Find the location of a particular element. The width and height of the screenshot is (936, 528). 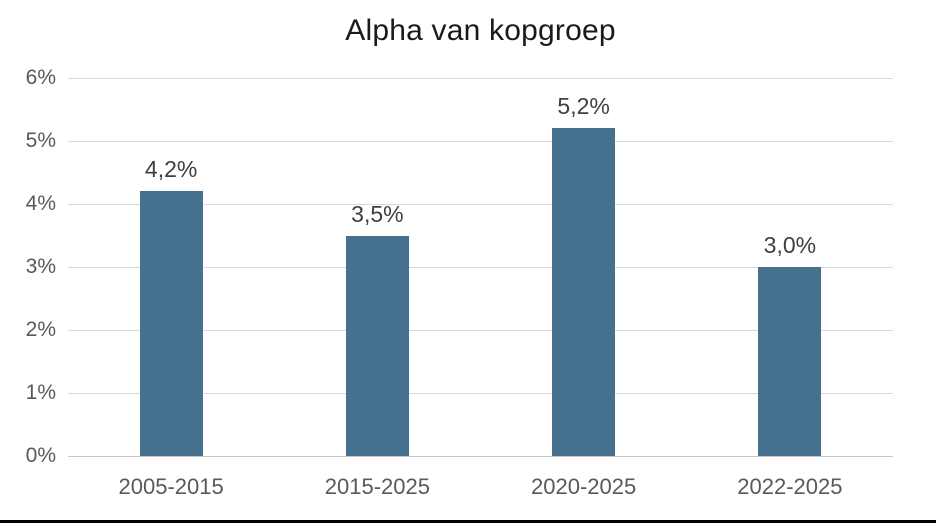

y-axis-tick-label: 1% is located at coordinates (40, 392).